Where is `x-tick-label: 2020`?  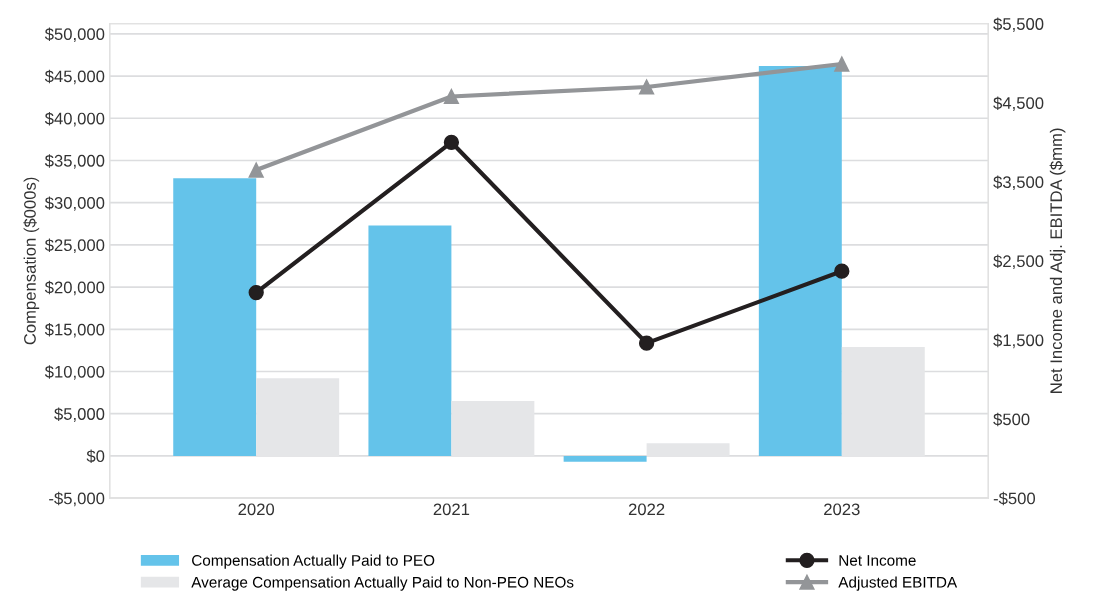
x-tick-label: 2020 is located at coordinates (256, 509).